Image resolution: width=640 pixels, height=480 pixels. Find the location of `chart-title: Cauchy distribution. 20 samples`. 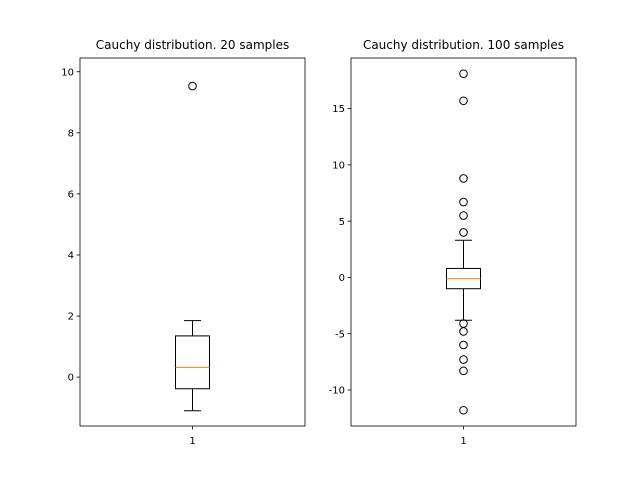

chart-title: Cauchy distribution. 20 samples is located at coordinates (192, 45).